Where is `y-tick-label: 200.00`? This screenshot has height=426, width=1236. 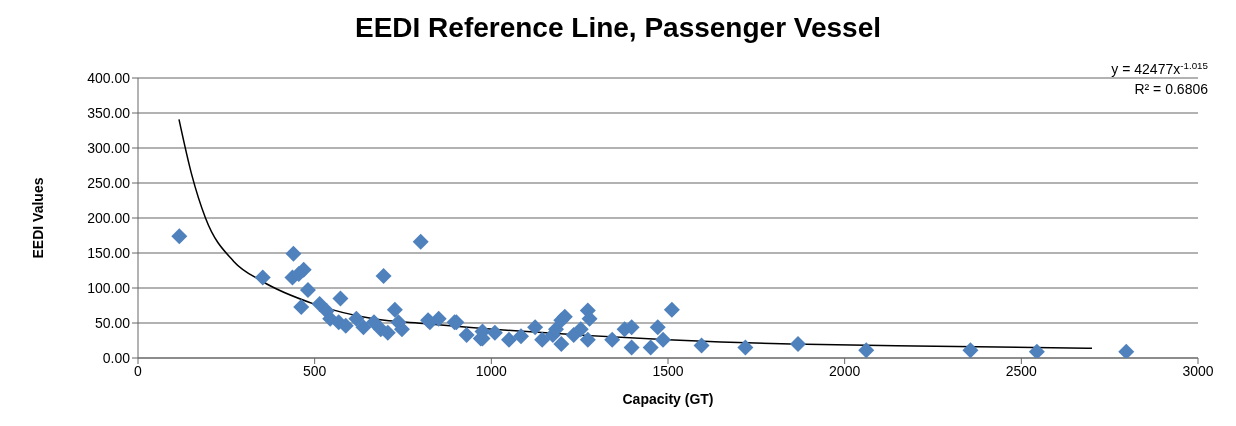 y-tick-label: 200.00 is located at coordinates (109, 217).